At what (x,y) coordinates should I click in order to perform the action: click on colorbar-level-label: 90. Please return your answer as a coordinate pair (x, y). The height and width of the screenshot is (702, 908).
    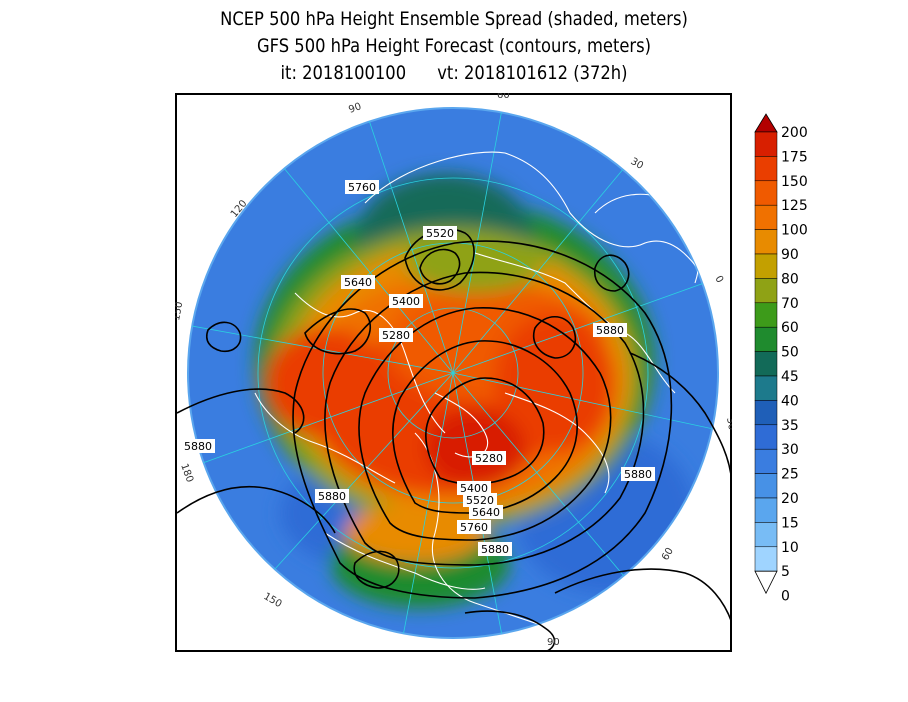
    Looking at the image, I should click on (790, 255).